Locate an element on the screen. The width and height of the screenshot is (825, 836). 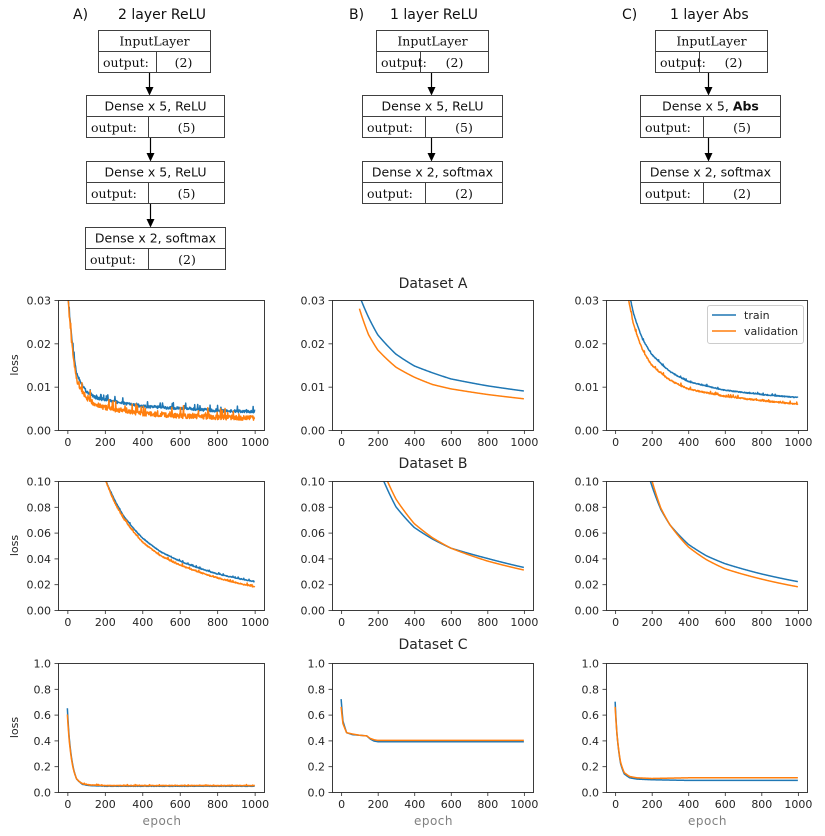
y-axis-label: loss is located at coordinates (14, 546).